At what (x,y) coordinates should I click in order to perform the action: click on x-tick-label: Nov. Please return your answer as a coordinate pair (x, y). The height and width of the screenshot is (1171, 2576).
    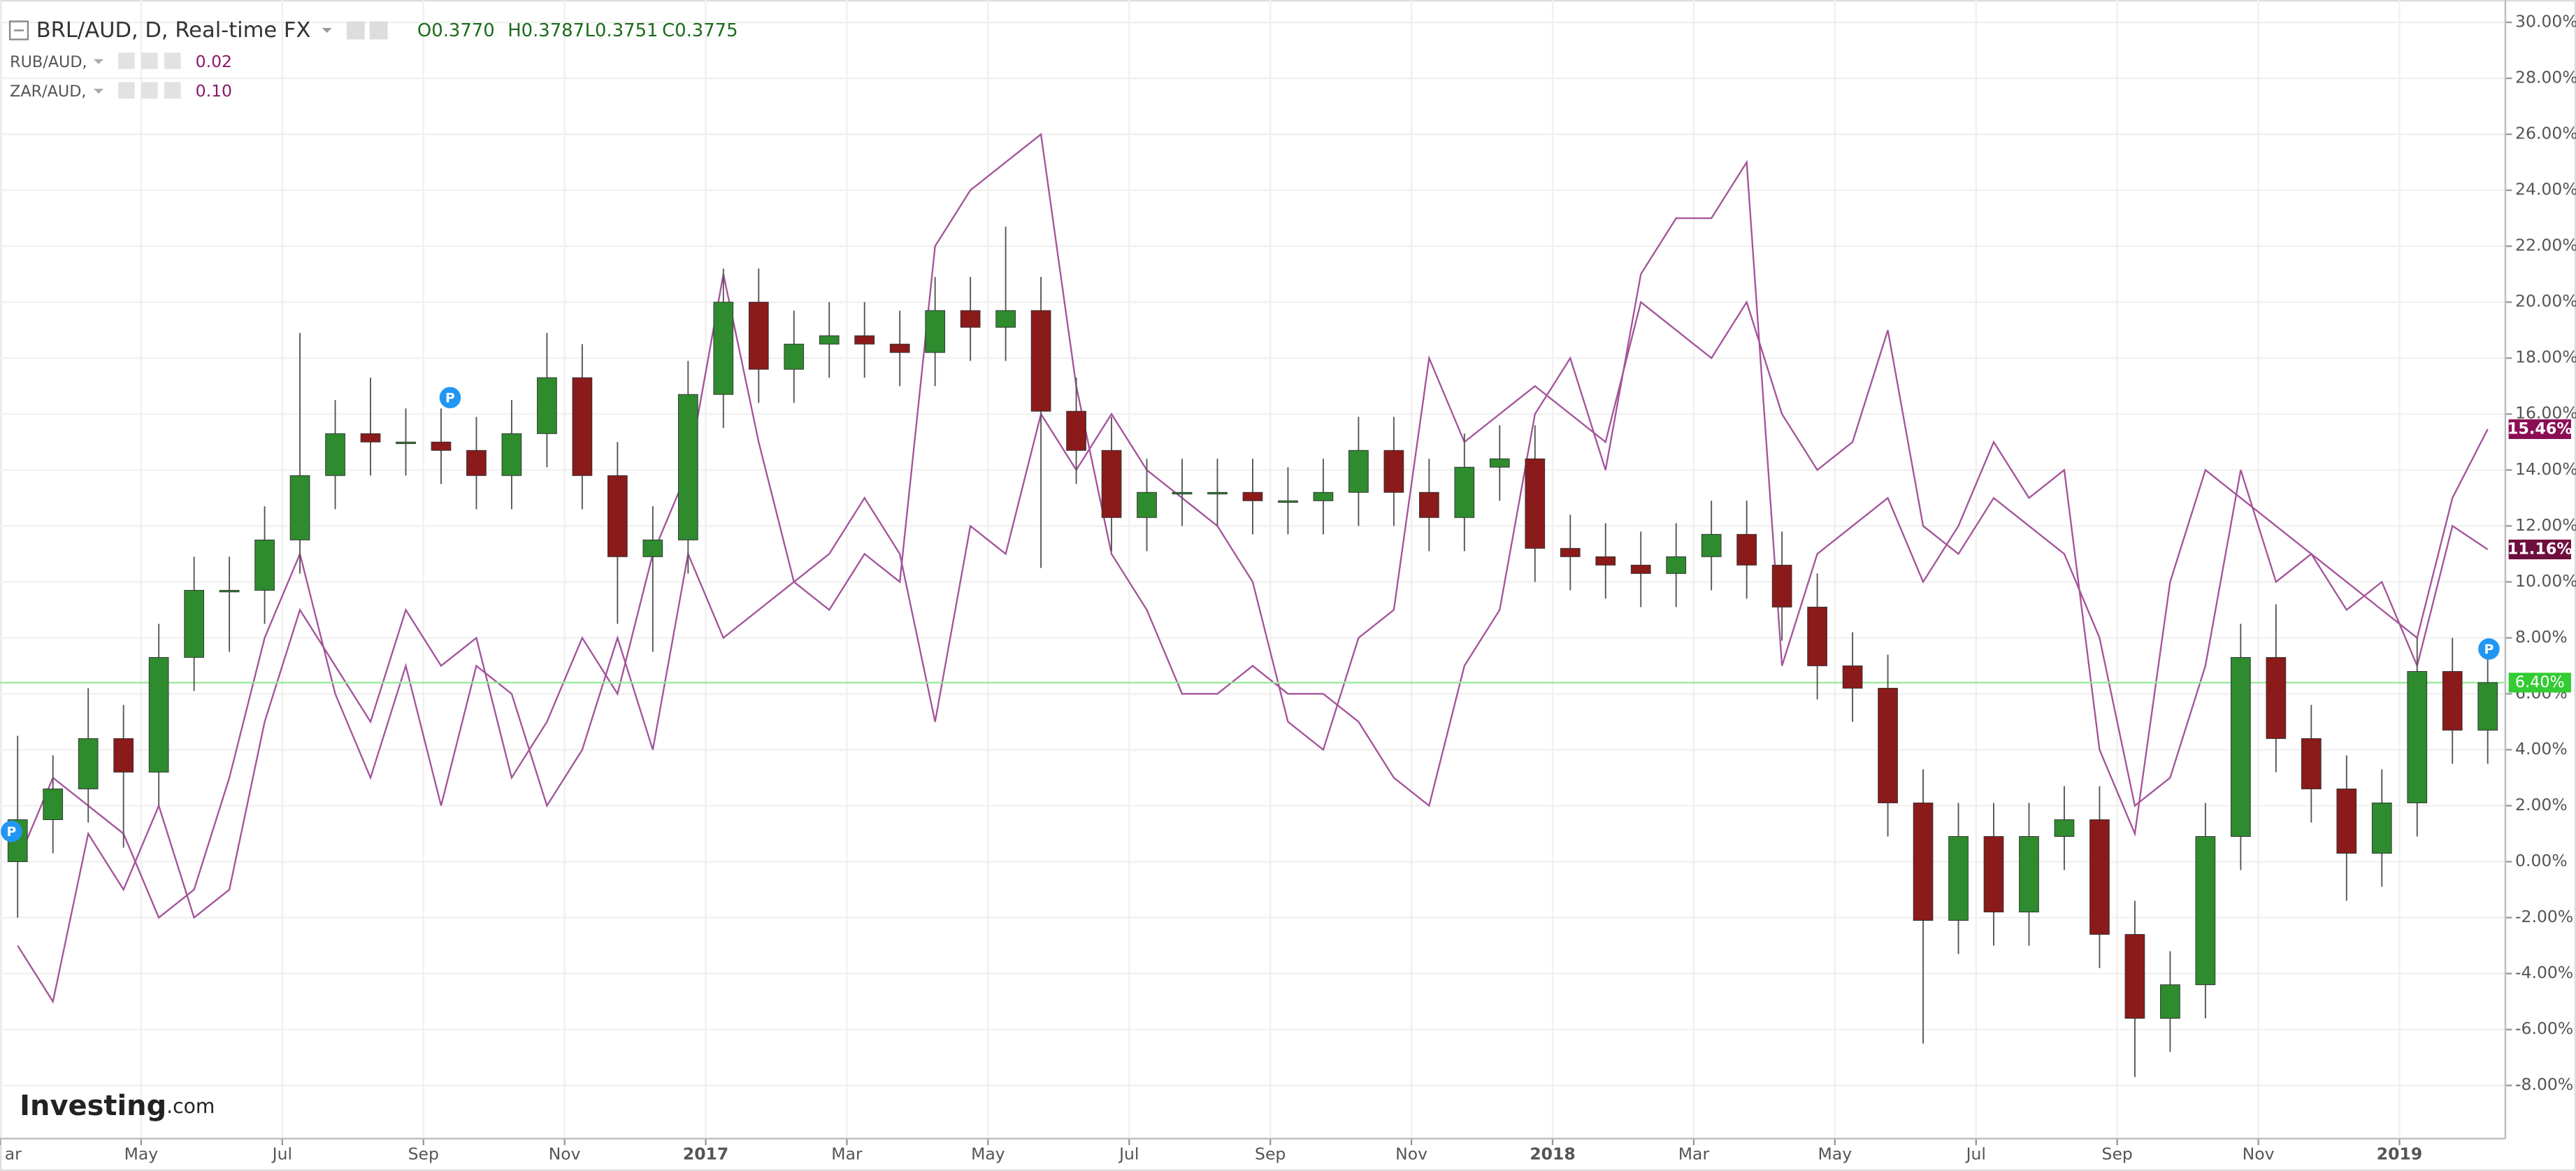
    Looking at the image, I should click on (2259, 1154).